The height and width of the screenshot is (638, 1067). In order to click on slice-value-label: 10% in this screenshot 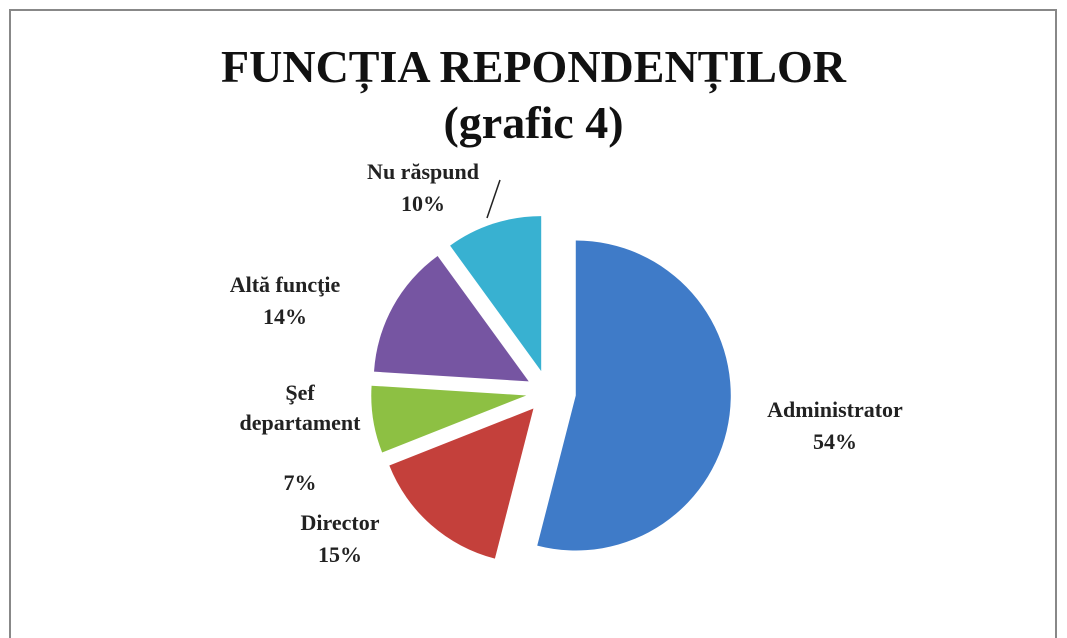, I will do `click(423, 203)`.